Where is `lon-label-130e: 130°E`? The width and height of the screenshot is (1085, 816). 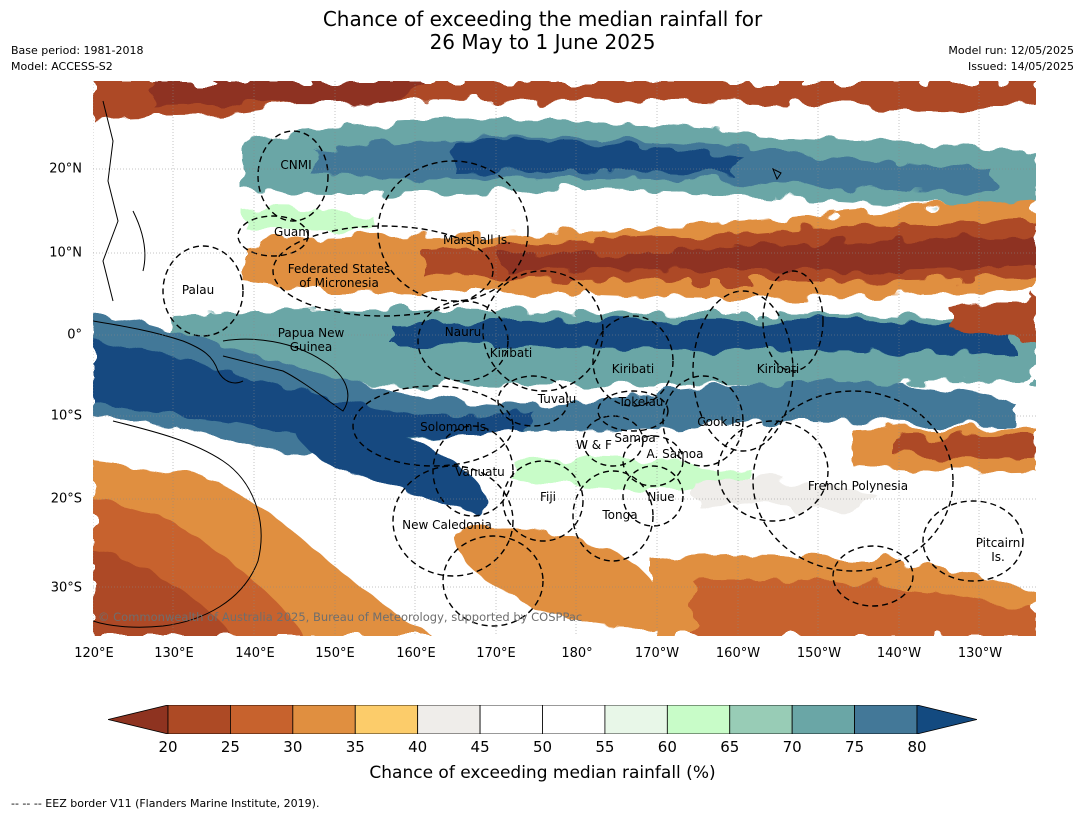 lon-label-130e: 130°E is located at coordinates (174, 653).